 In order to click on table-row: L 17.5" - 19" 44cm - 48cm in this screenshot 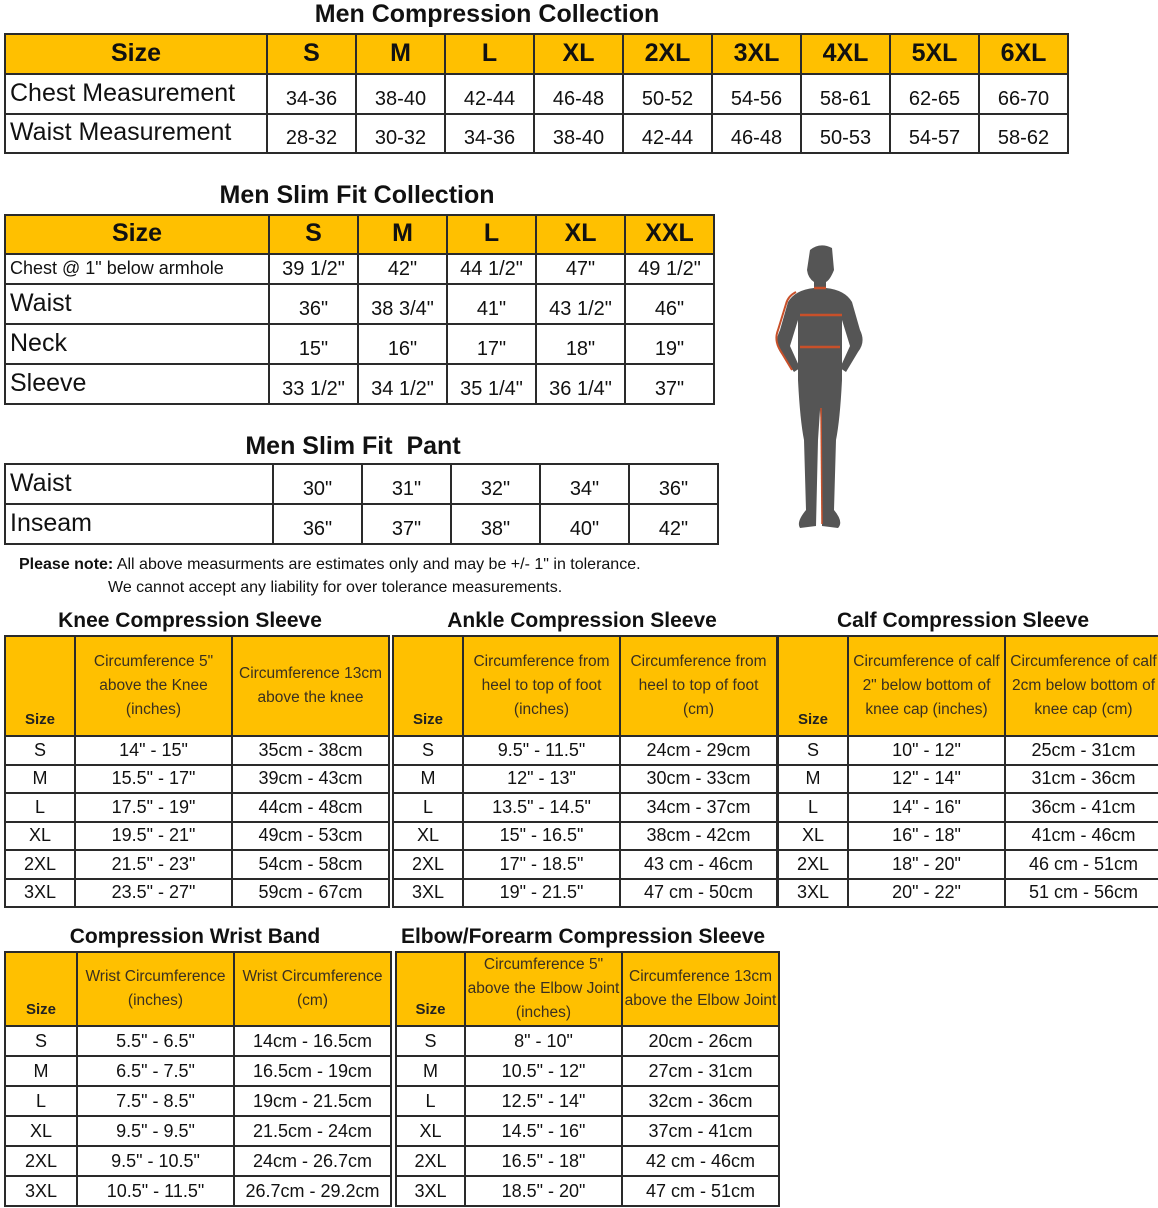, I will do `click(197, 807)`.